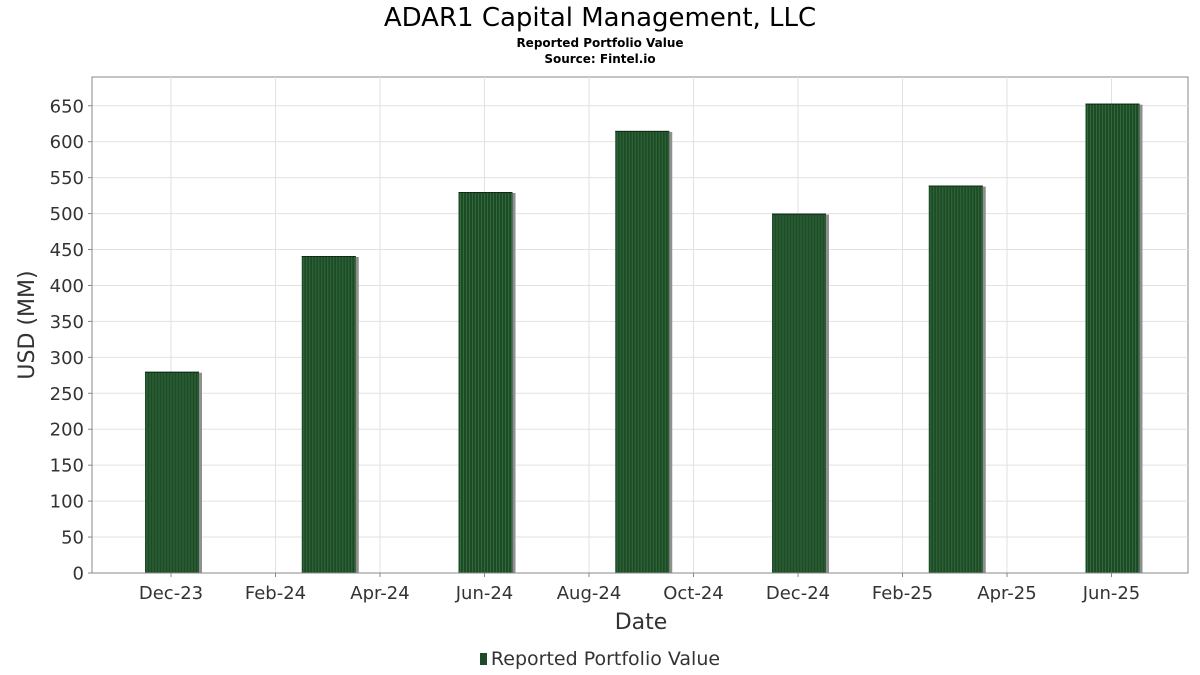  What do you see at coordinates (27, 324) in the screenshot?
I see `y-axis-label: USD (MM)` at bounding box center [27, 324].